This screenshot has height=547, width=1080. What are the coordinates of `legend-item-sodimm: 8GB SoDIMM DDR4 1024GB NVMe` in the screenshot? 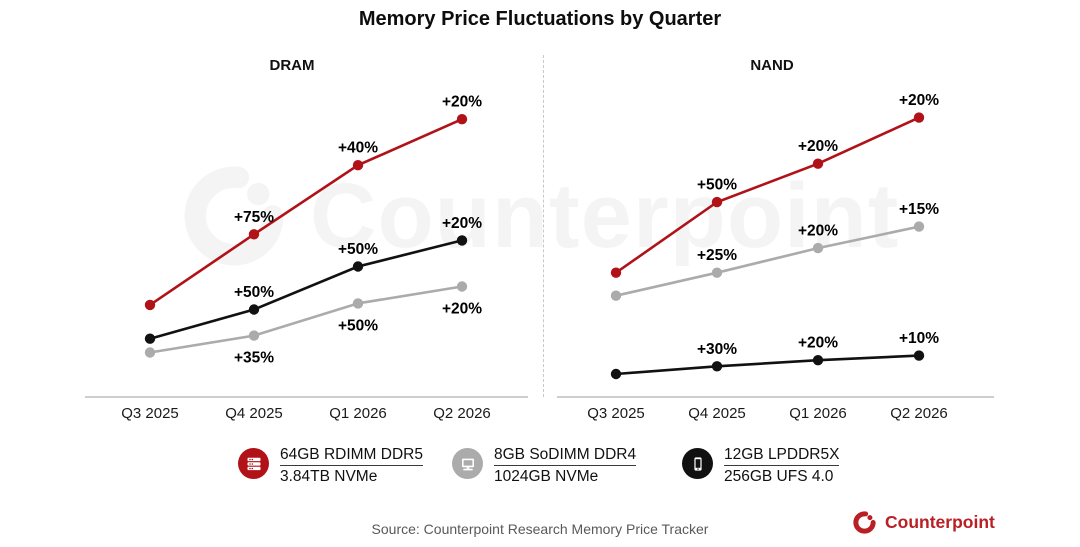 It's located at (544, 466).